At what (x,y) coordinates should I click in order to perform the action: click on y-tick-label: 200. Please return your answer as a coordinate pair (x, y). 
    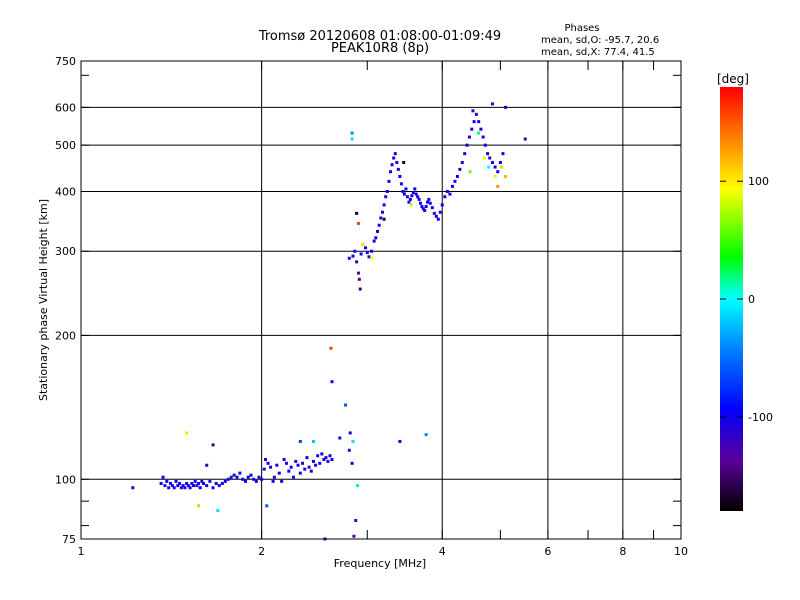
    Looking at the image, I should click on (65, 335).